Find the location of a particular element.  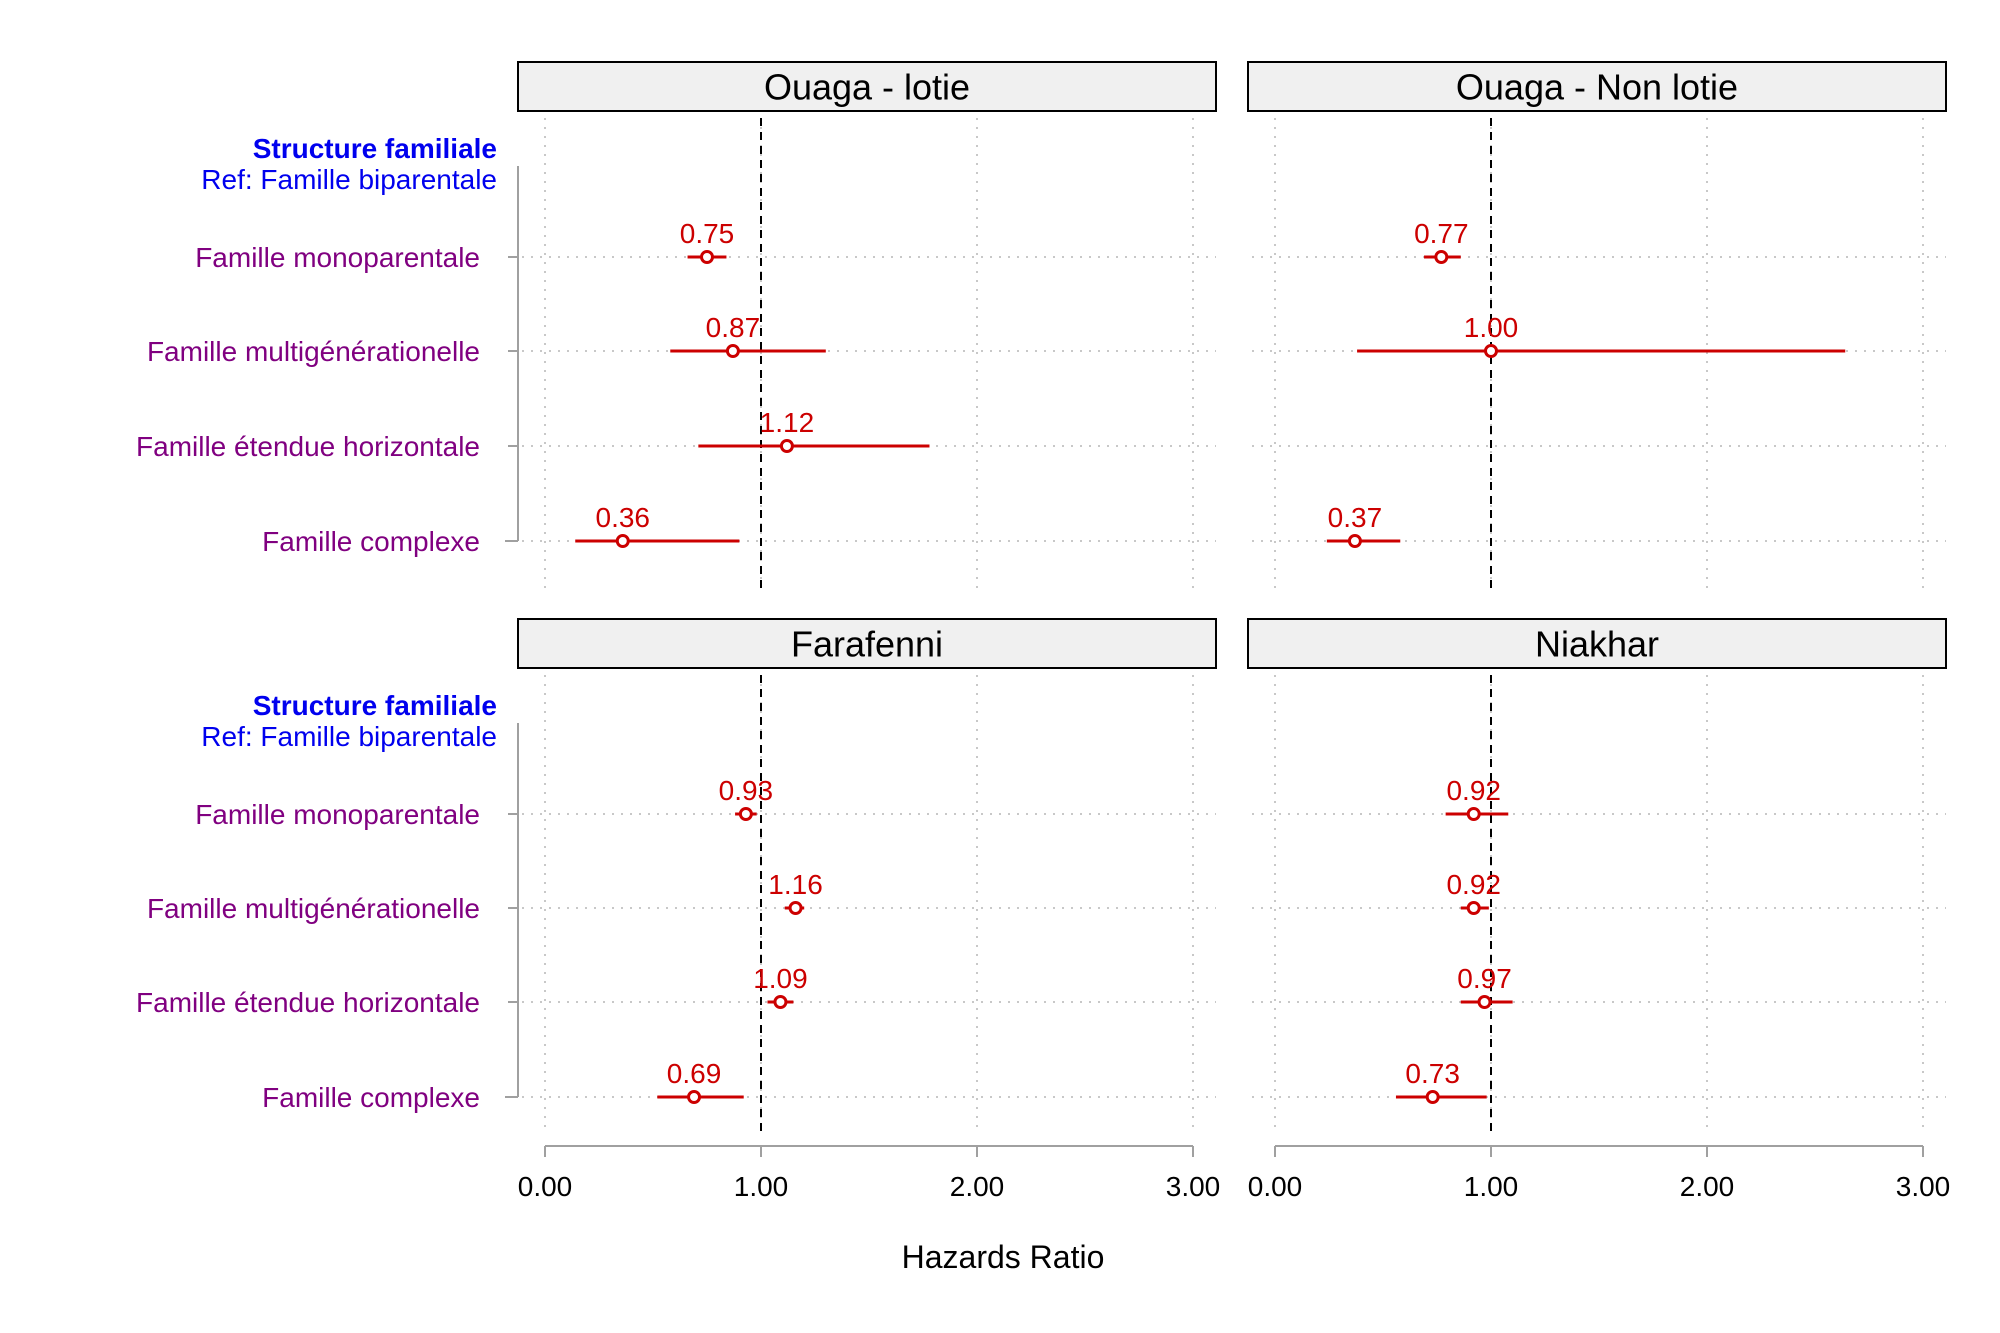

estimate: 1.09 is located at coordinates (780, 986).